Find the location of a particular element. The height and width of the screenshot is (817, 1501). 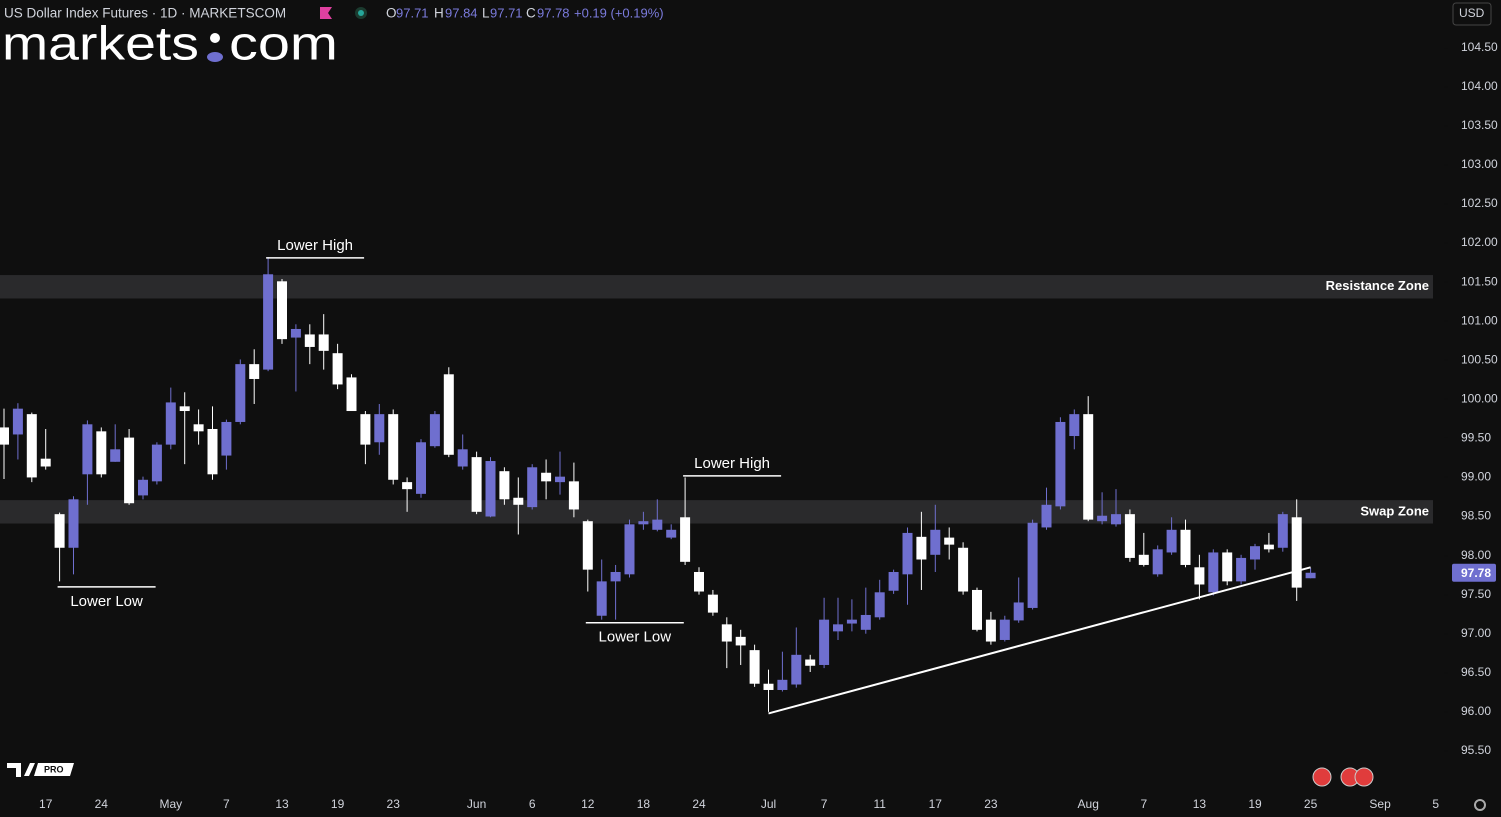

currency-label: USD is located at coordinates (1472, 13).